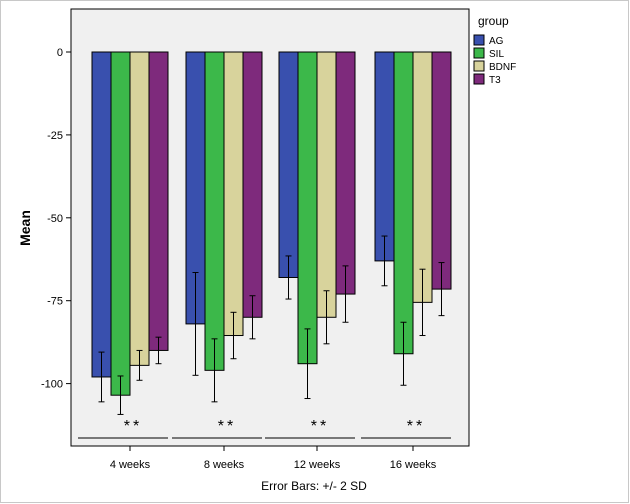  I want to click on legend-swatch-bdnf, so click(479, 66).